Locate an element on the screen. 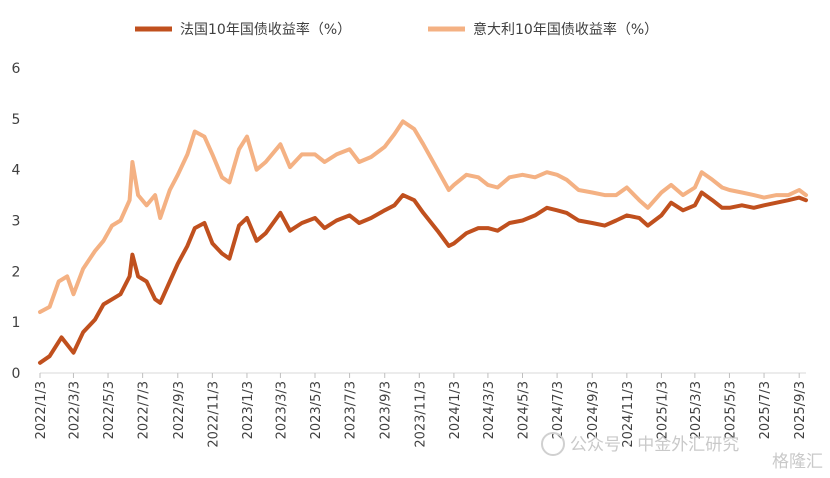  x-tick-label: 2023/1/3 is located at coordinates (248, 410).